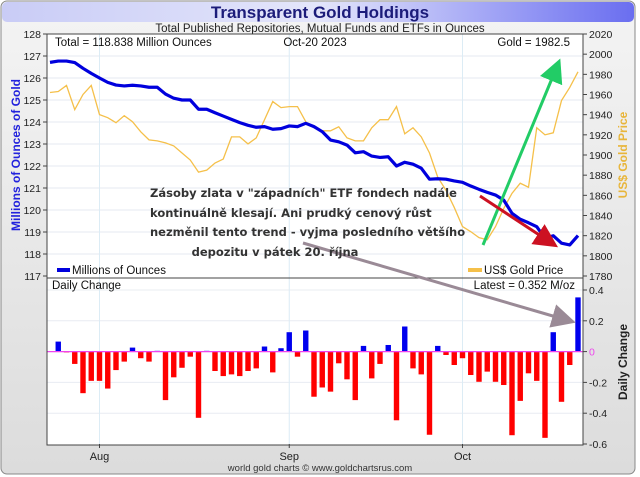  Describe the element at coordinates (133, 43) in the screenshot. I see `total-readout: Total = 118.838 Million Ounces` at that location.